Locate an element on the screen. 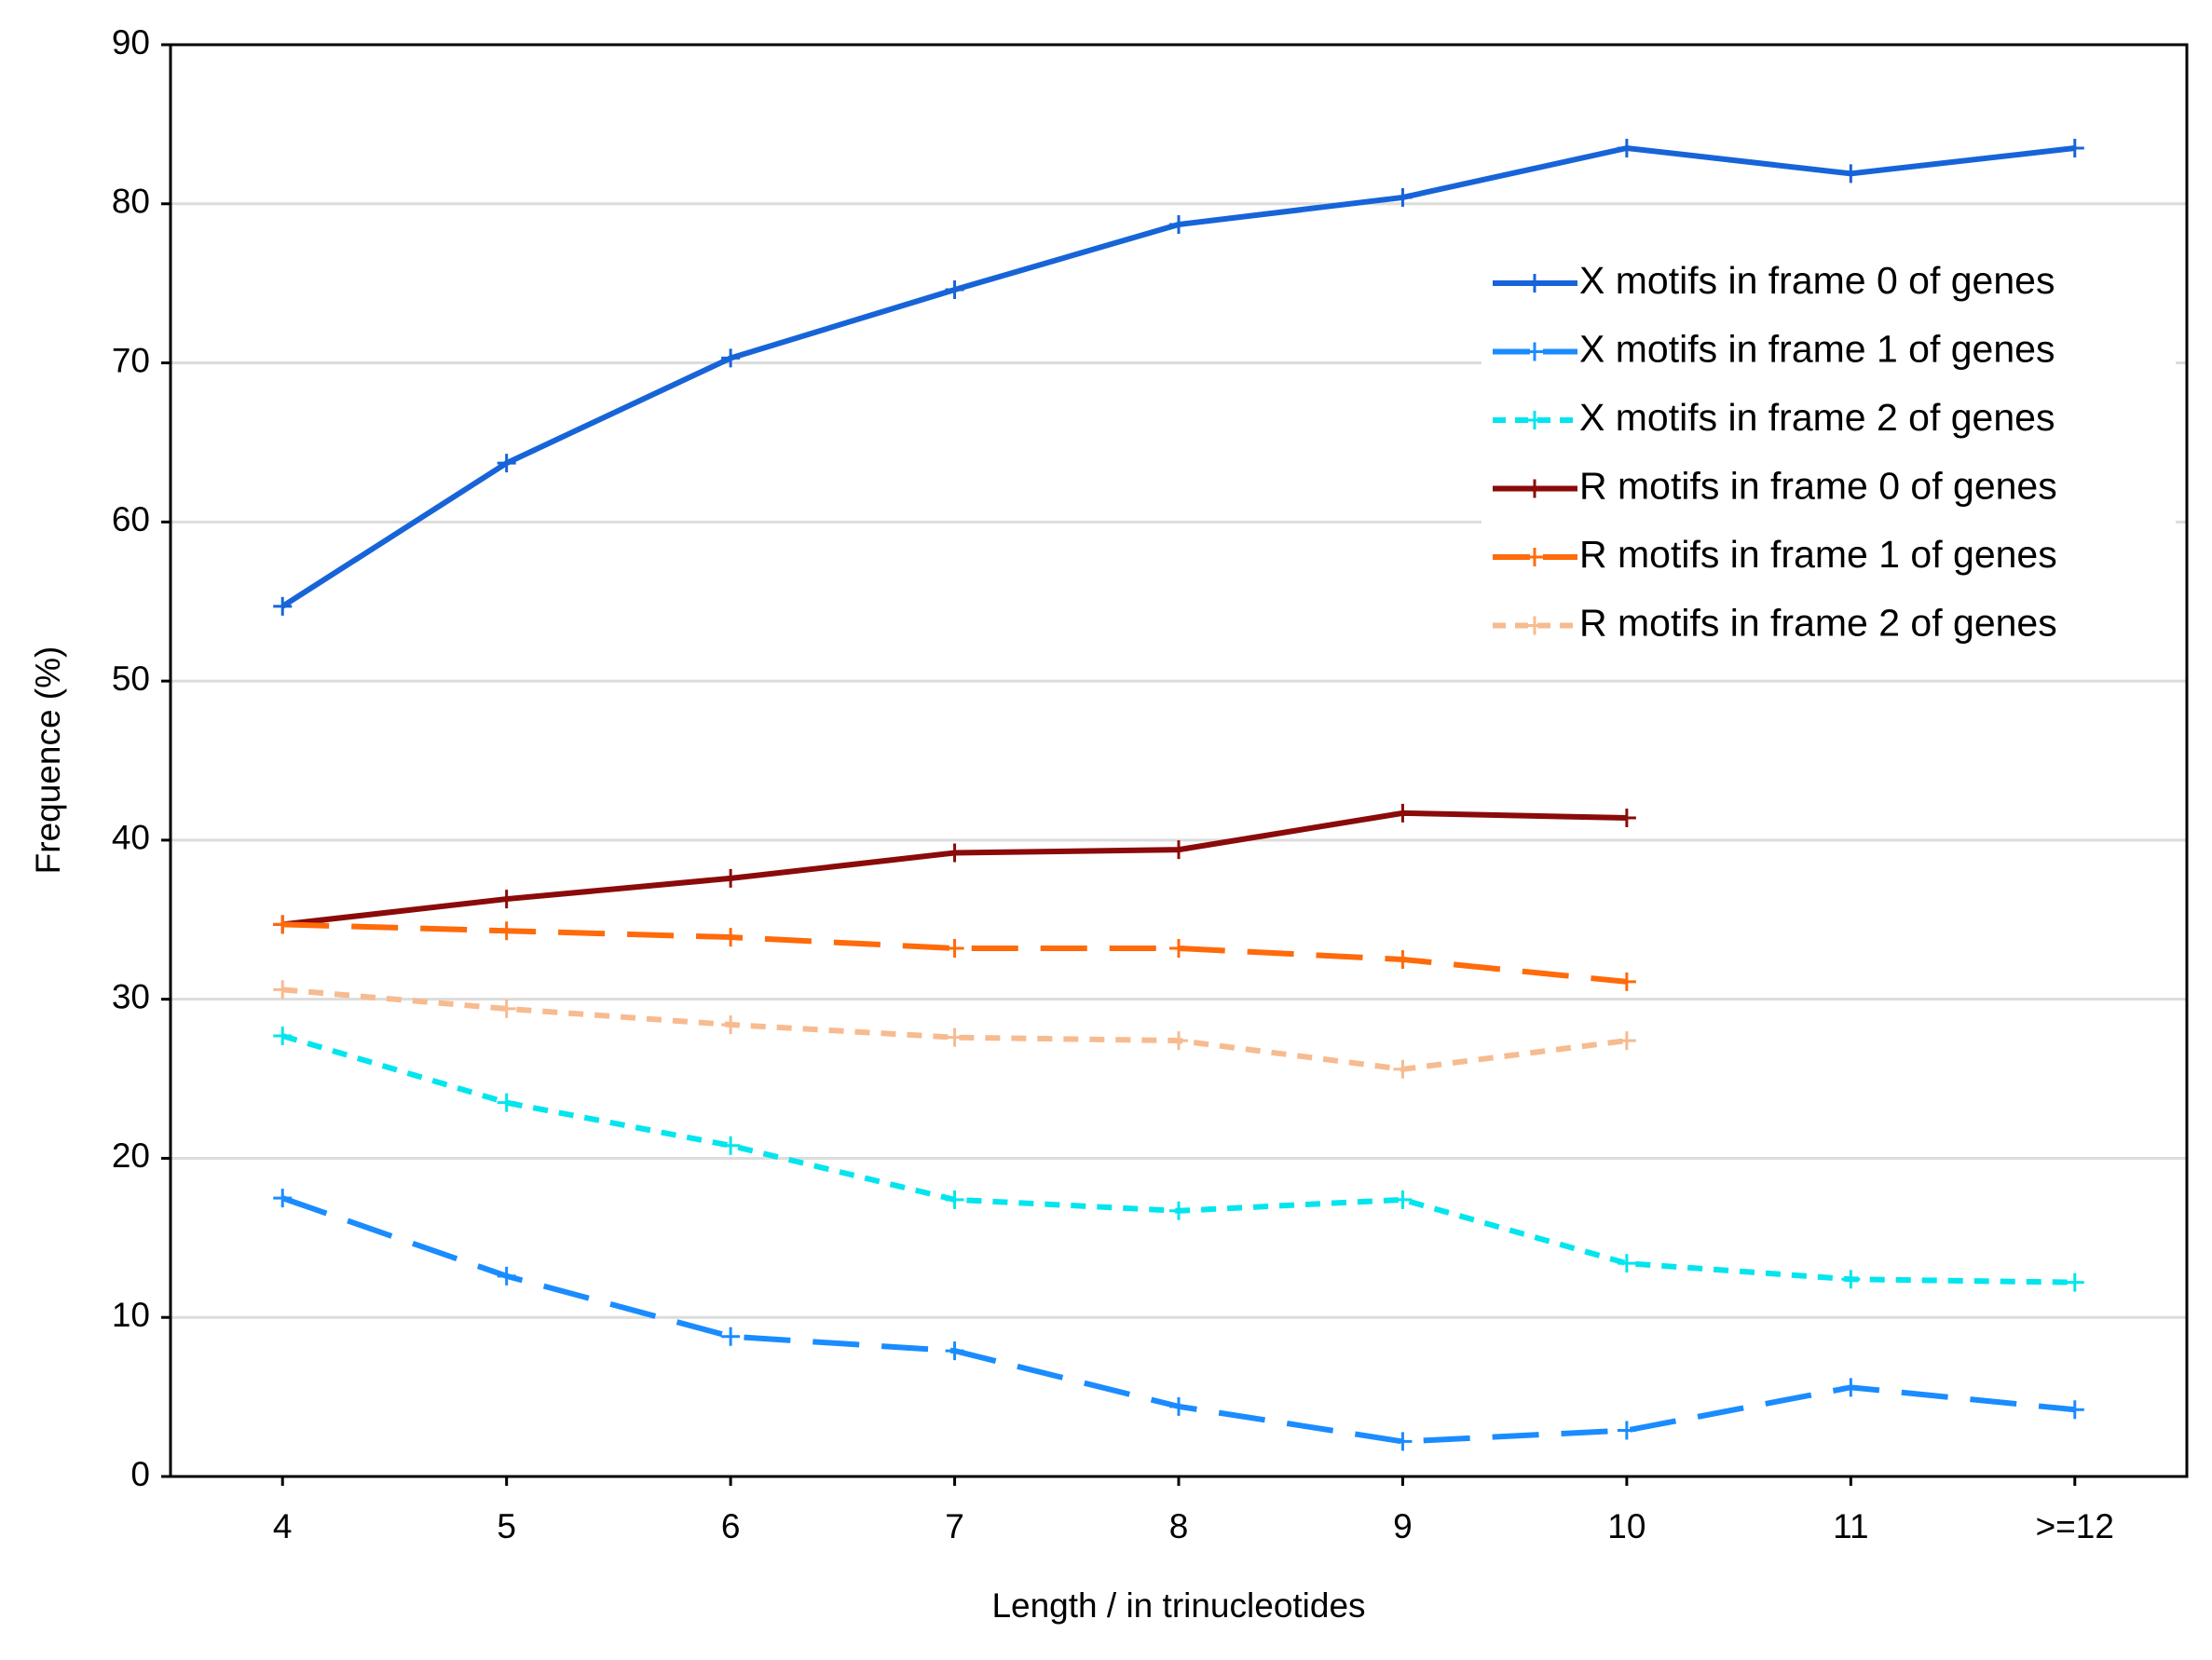 This screenshot has height=1660, width=2212. y-axis-label: Frequence (%) is located at coordinates (48, 760).